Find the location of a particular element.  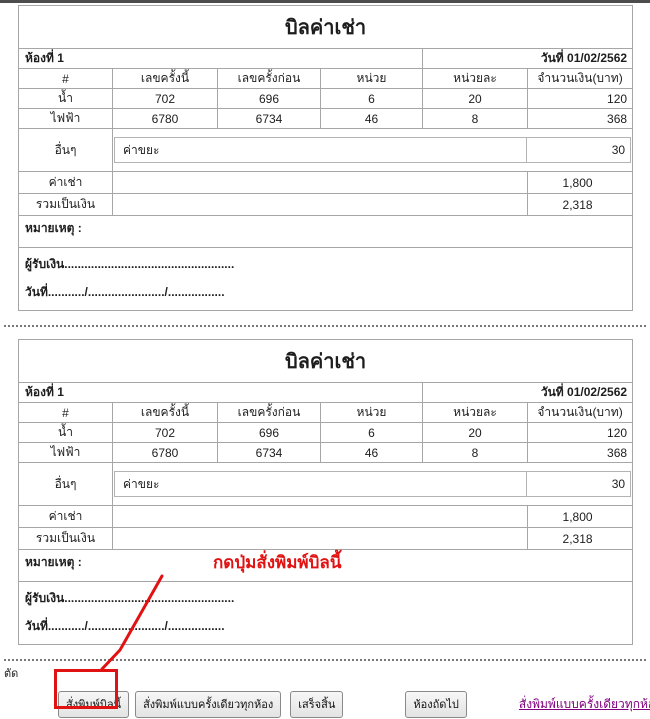

print-all-rooms-once-button: สั่งพิมพ์แบบครั้งเดียวทุกห้อง is located at coordinates (208, 704).